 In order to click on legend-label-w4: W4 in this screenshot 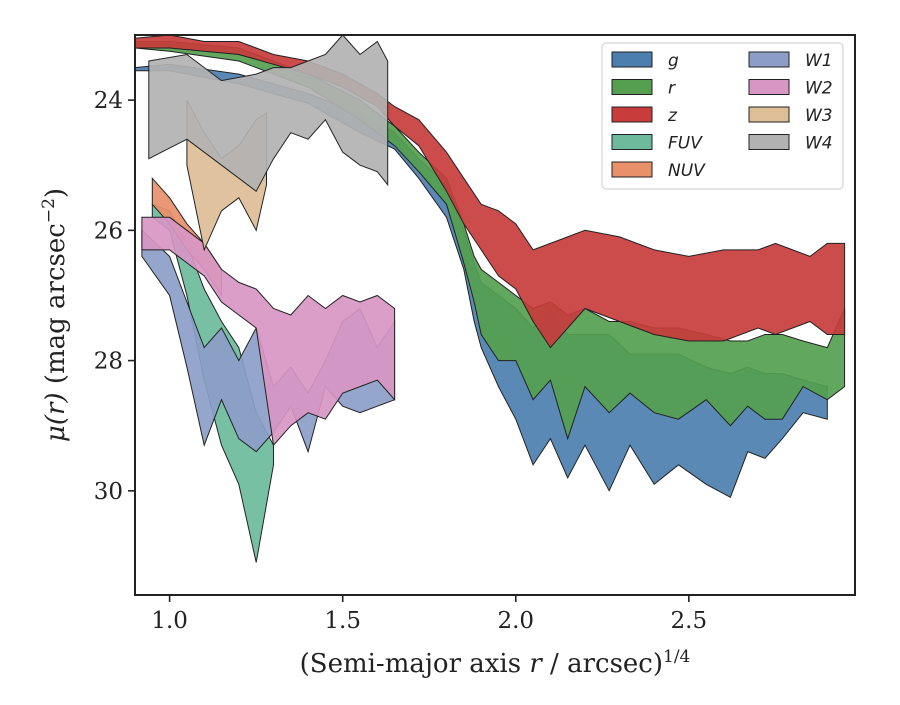, I will do `click(819, 144)`.